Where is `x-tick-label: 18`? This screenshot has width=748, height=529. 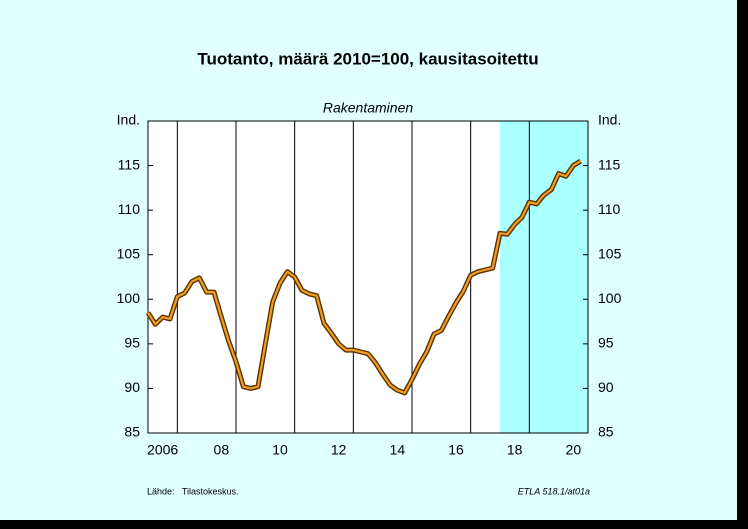 x-tick-label: 18 is located at coordinates (515, 450).